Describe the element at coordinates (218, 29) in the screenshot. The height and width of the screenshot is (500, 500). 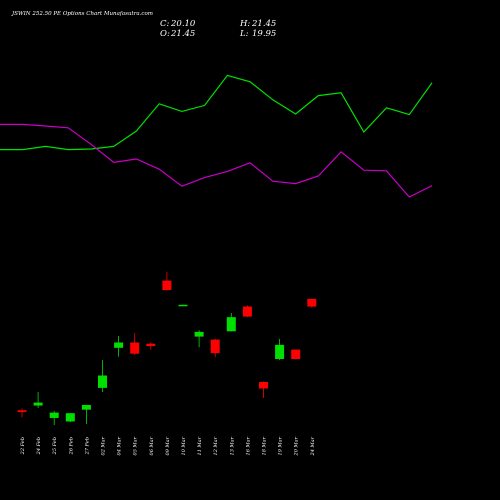
I see `ohlc-readout: C: 20.10 O: 21.45 H: 21.45 L: 19.95` at that location.